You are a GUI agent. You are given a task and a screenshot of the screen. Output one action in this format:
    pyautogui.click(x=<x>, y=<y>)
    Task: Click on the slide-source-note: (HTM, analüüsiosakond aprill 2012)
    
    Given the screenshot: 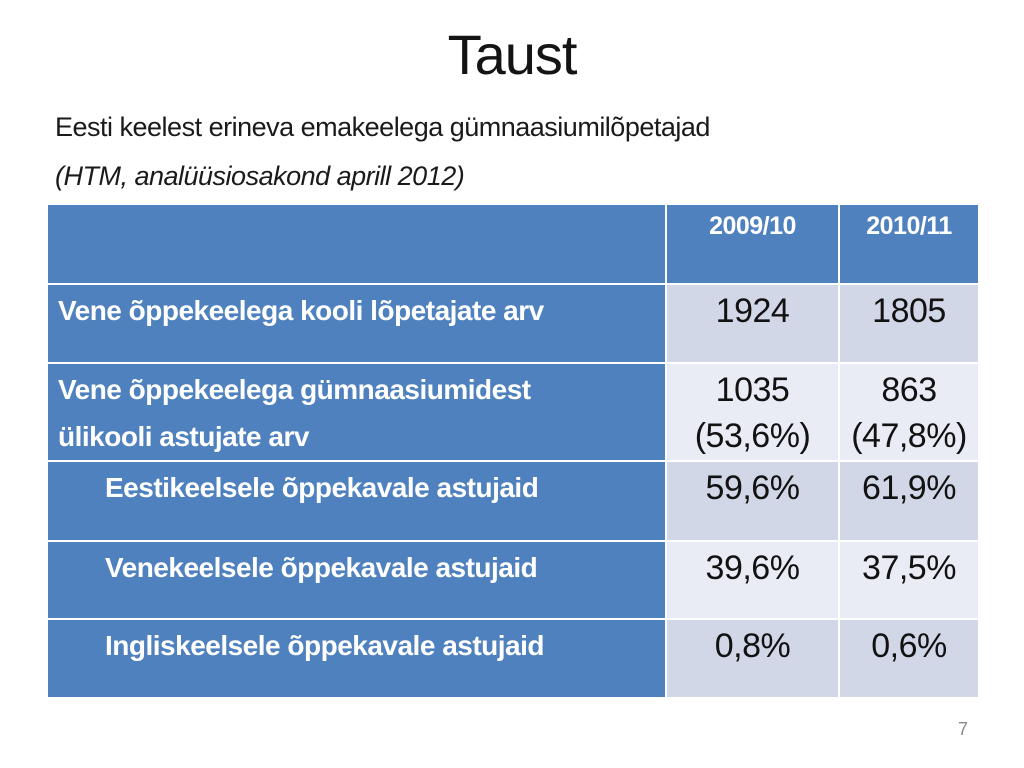 What is the action you would take?
    pyautogui.click(x=260, y=176)
    